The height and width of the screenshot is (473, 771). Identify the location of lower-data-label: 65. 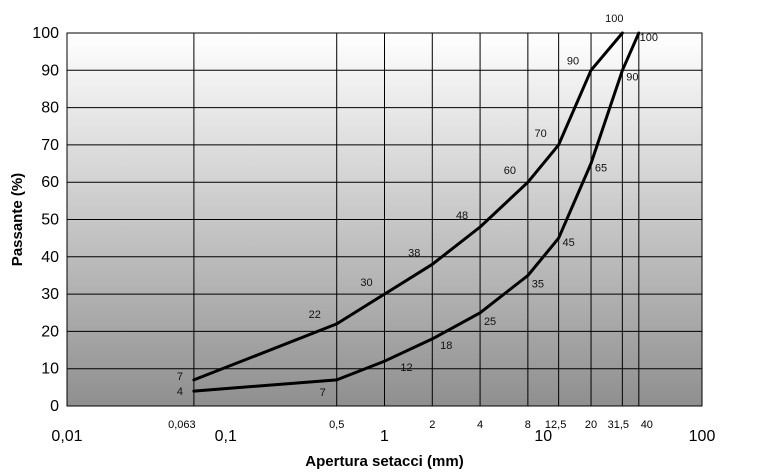
(601, 169).